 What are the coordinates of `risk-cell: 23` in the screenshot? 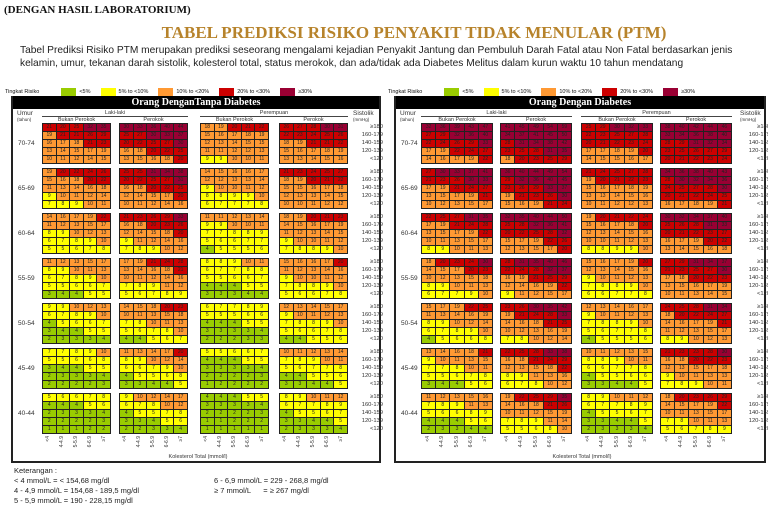 It's located at (443, 180).